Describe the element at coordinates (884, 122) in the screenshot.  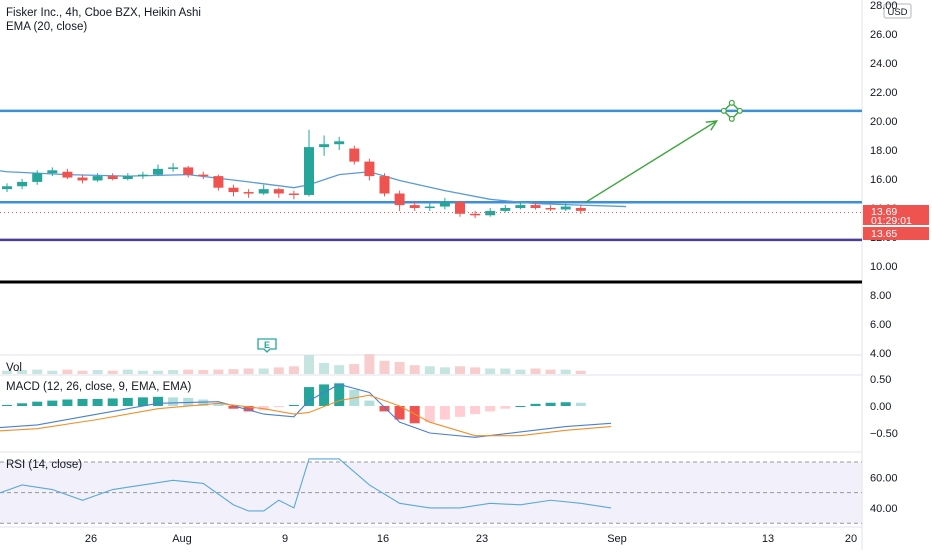
I see `price-tick-label: 20.00` at that location.